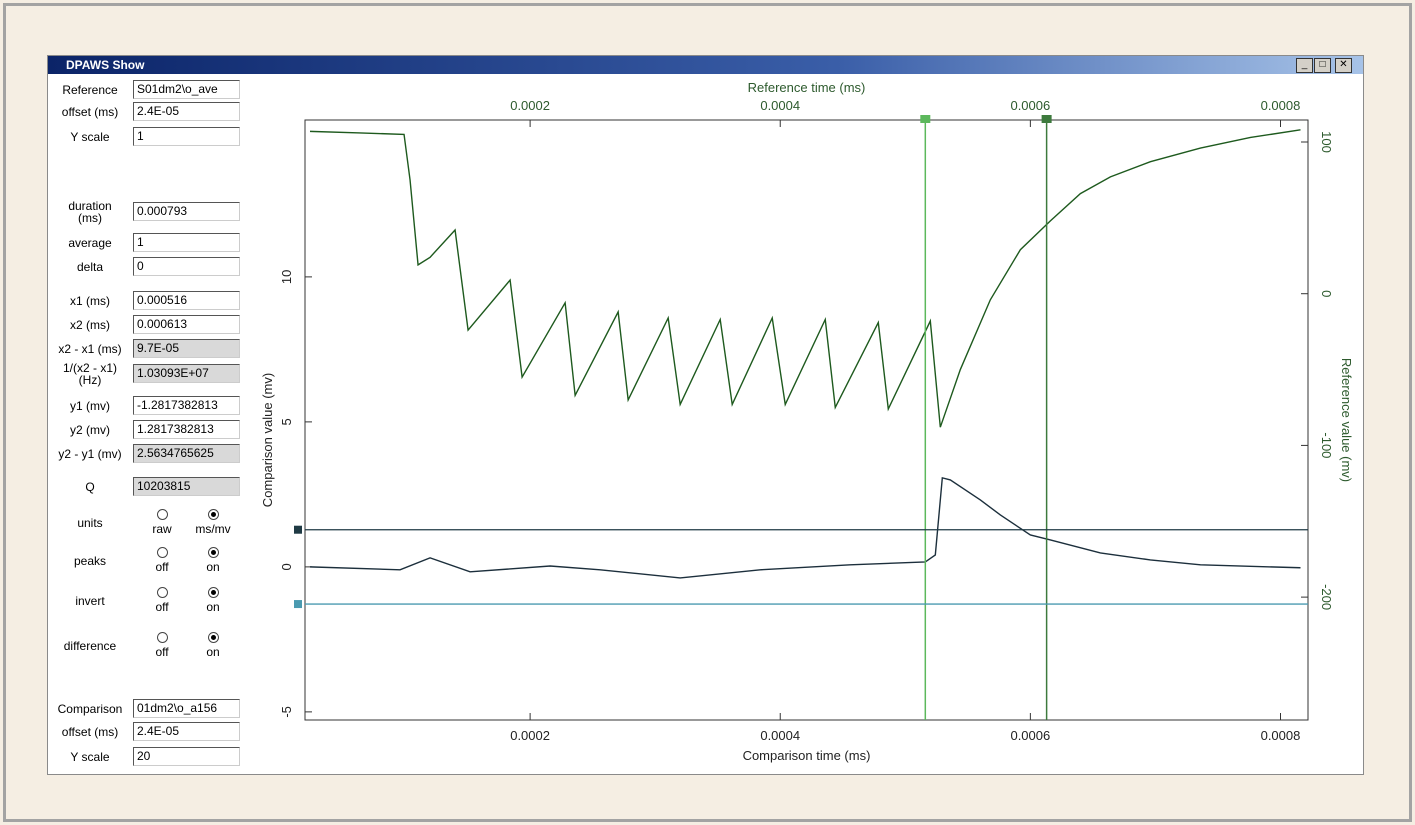 Image resolution: width=1415 pixels, height=825 pixels. What do you see at coordinates (1030, 735) in the screenshot?
I see `x-tick-label: 0.0006` at bounding box center [1030, 735].